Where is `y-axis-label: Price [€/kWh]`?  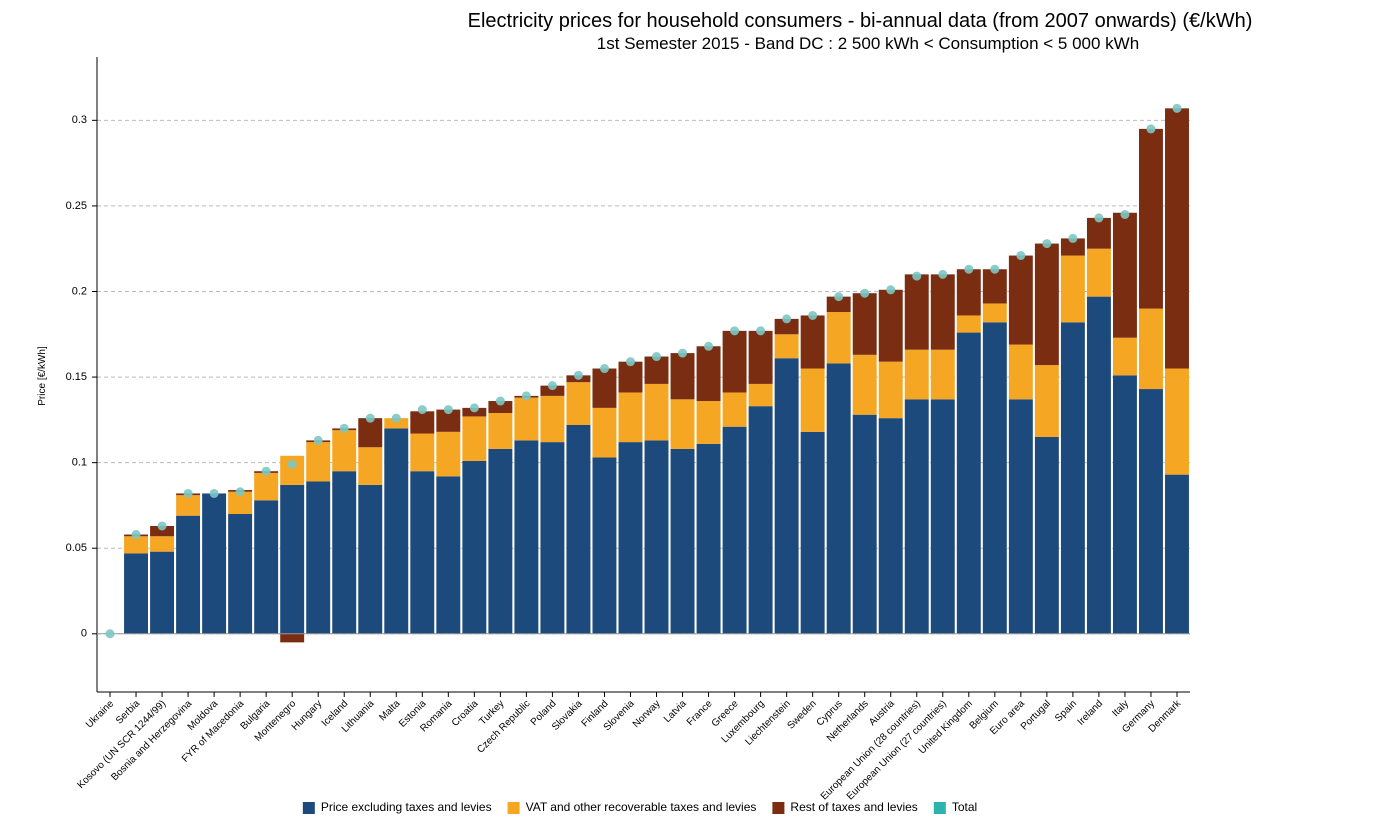 y-axis-label: Price [€/kWh] is located at coordinates (42, 376).